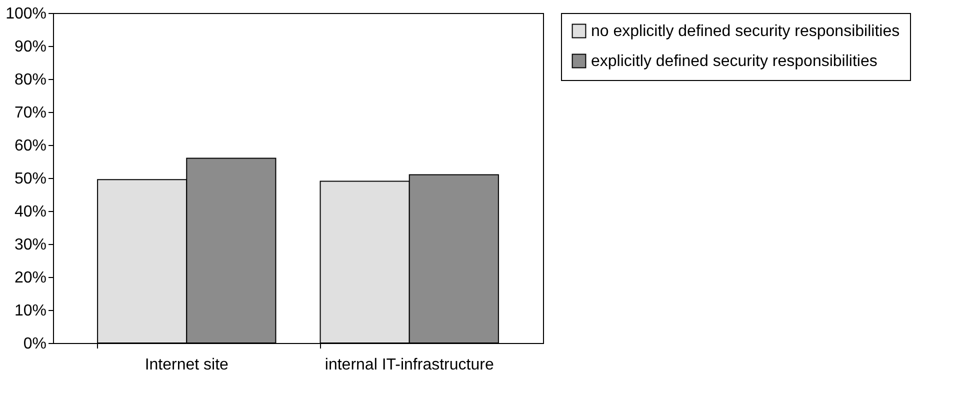 The image size is (957, 403). What do you see at coordinates (30, 245) in the screenshot?
I see `y-tick-label: 30%` at bounding box center [30, 245].